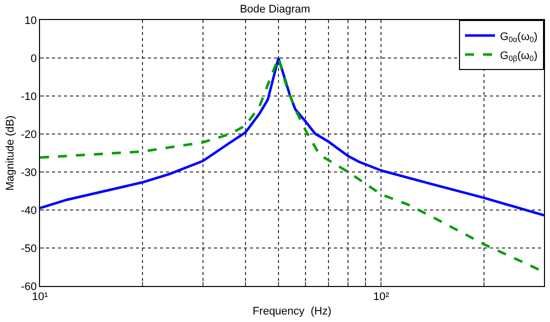 The image size is (550, 322). Describe the element at coordinates (40, 297) in the screenshot. I see `x-tick-label: 10¹` at that location.